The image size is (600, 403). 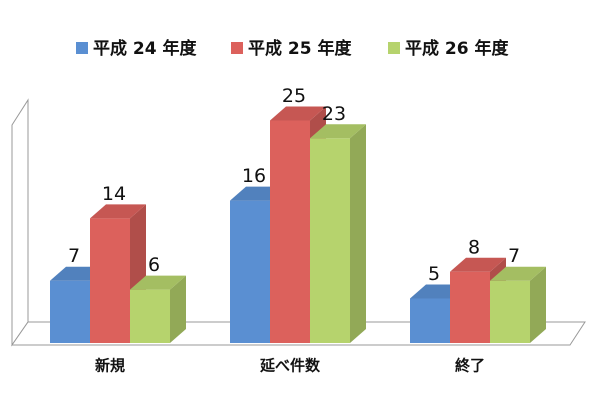 What do you see at coordinates (334, 114) in the screenshot?
I see `data-label: 23` at bounding box center [334, 114].